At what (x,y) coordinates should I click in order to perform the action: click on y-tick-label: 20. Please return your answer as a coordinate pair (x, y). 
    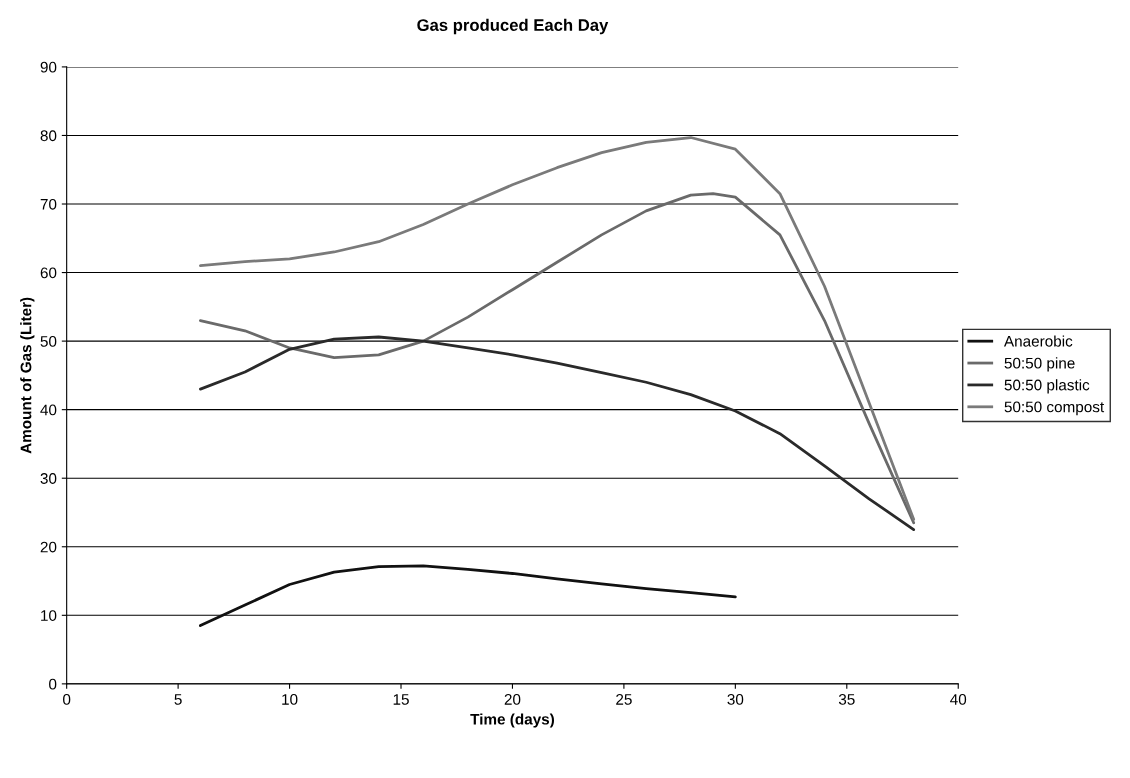
    Looking at the image, I should click on (48, 547).